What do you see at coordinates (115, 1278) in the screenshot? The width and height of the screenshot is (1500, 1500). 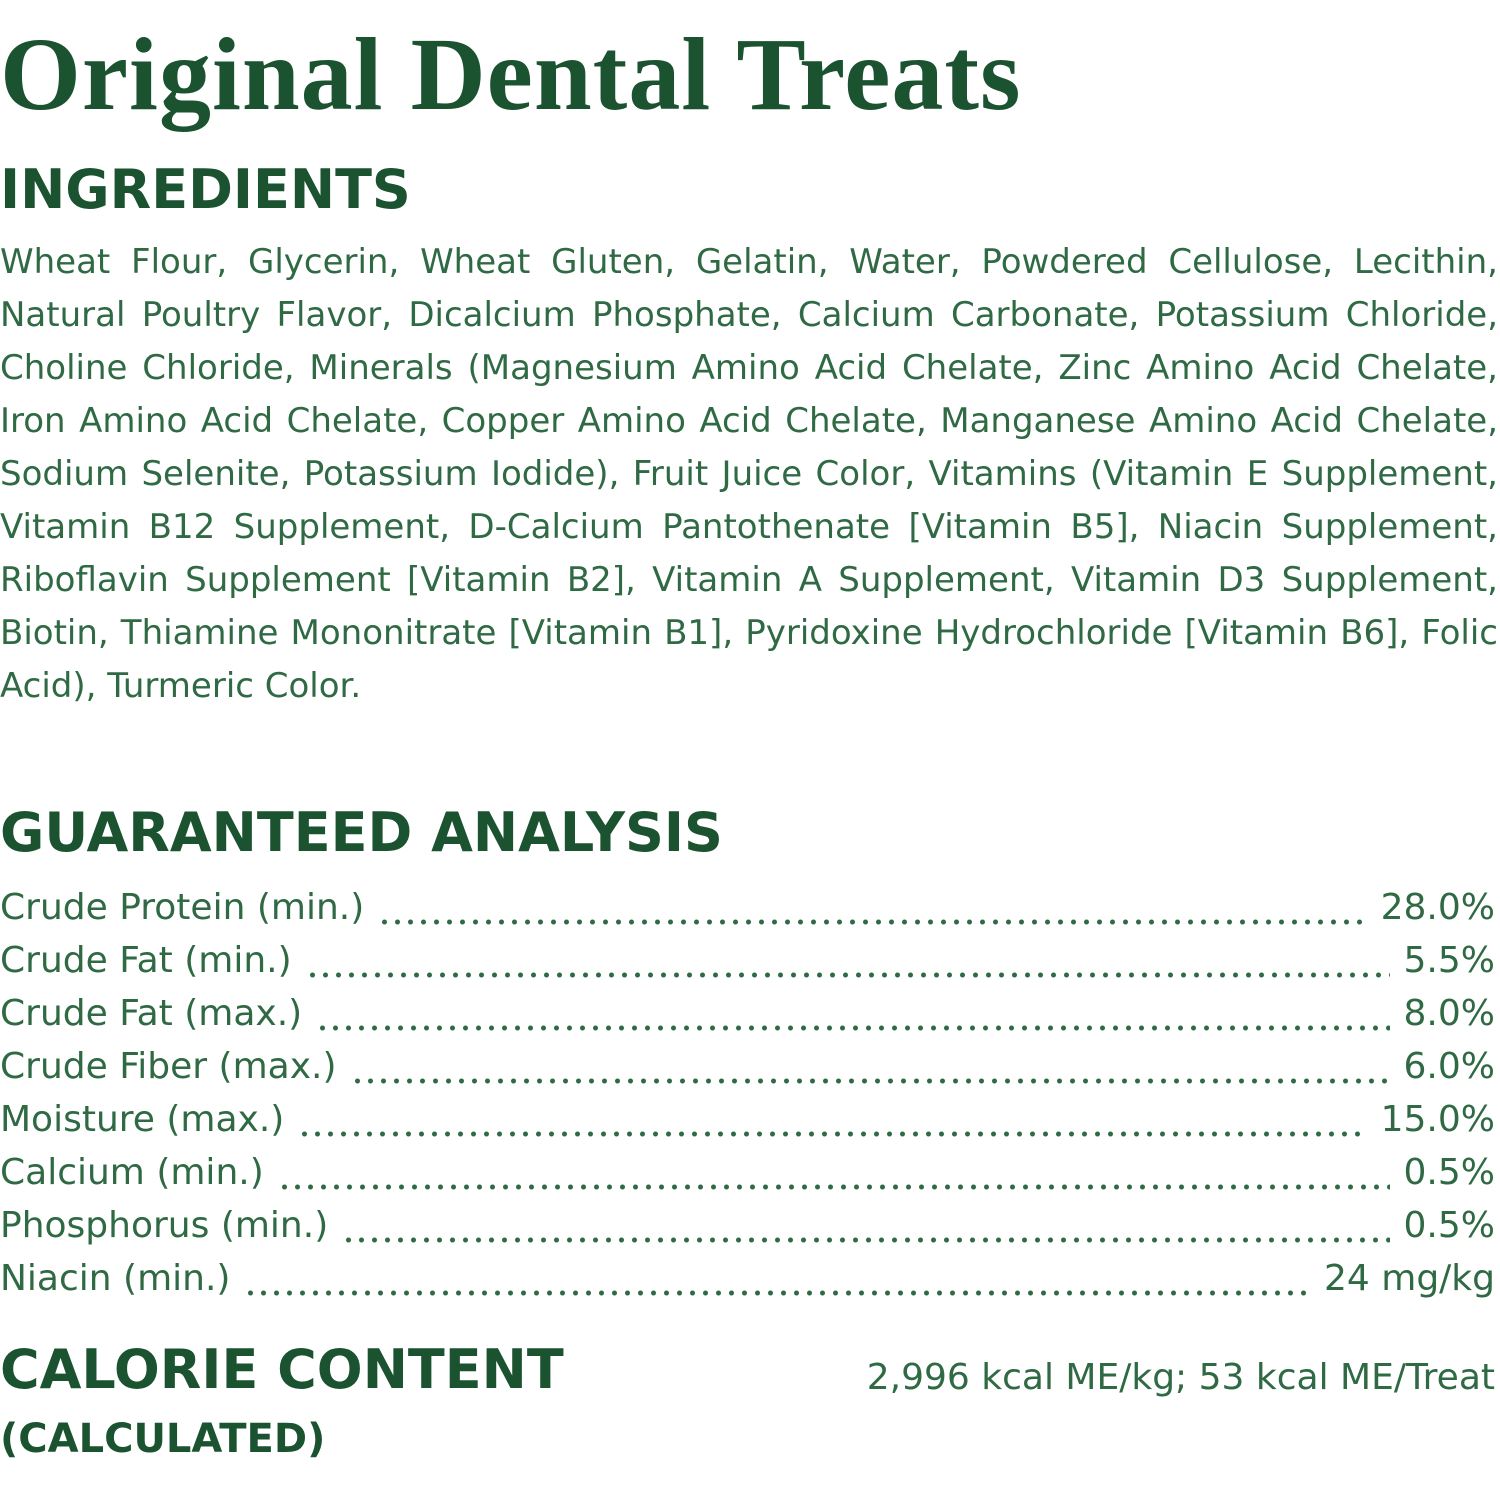 I see `nutrient-label: Niacin (min.)` at bounding box center [115, 1278].